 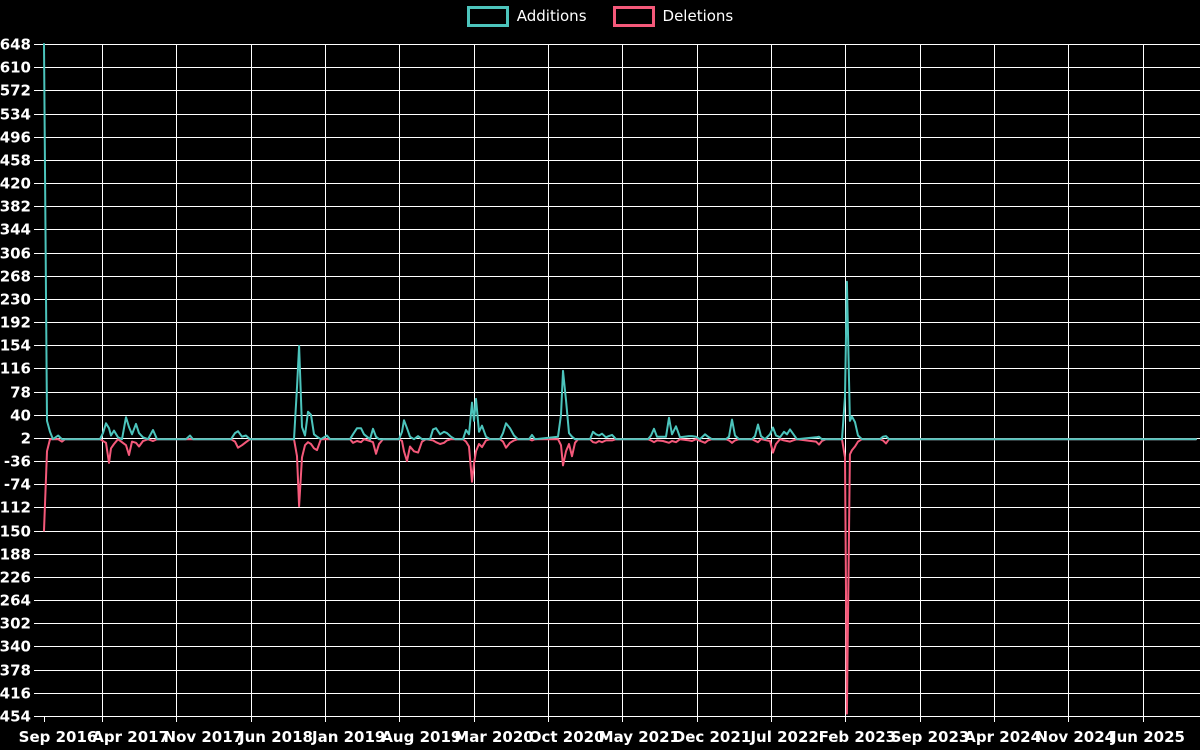 I want to click on legend-item-deletions: Deletions, so click(x=673, y=16).